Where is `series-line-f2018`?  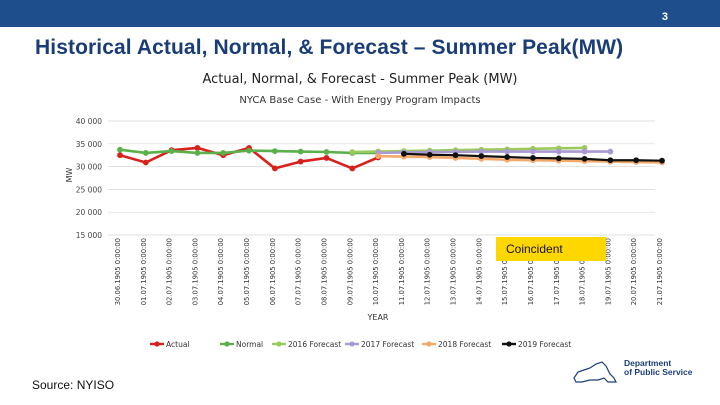 series-line-f2018 is located at coordinates (520, 159).